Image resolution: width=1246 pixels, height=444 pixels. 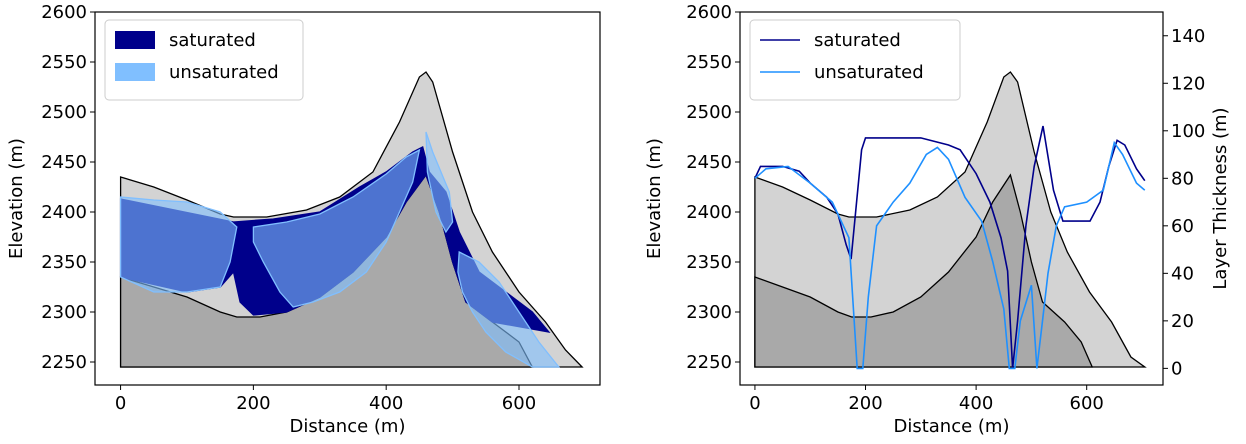 I want to click on y2-tick-label: 0, so click(x=1176, y=368).